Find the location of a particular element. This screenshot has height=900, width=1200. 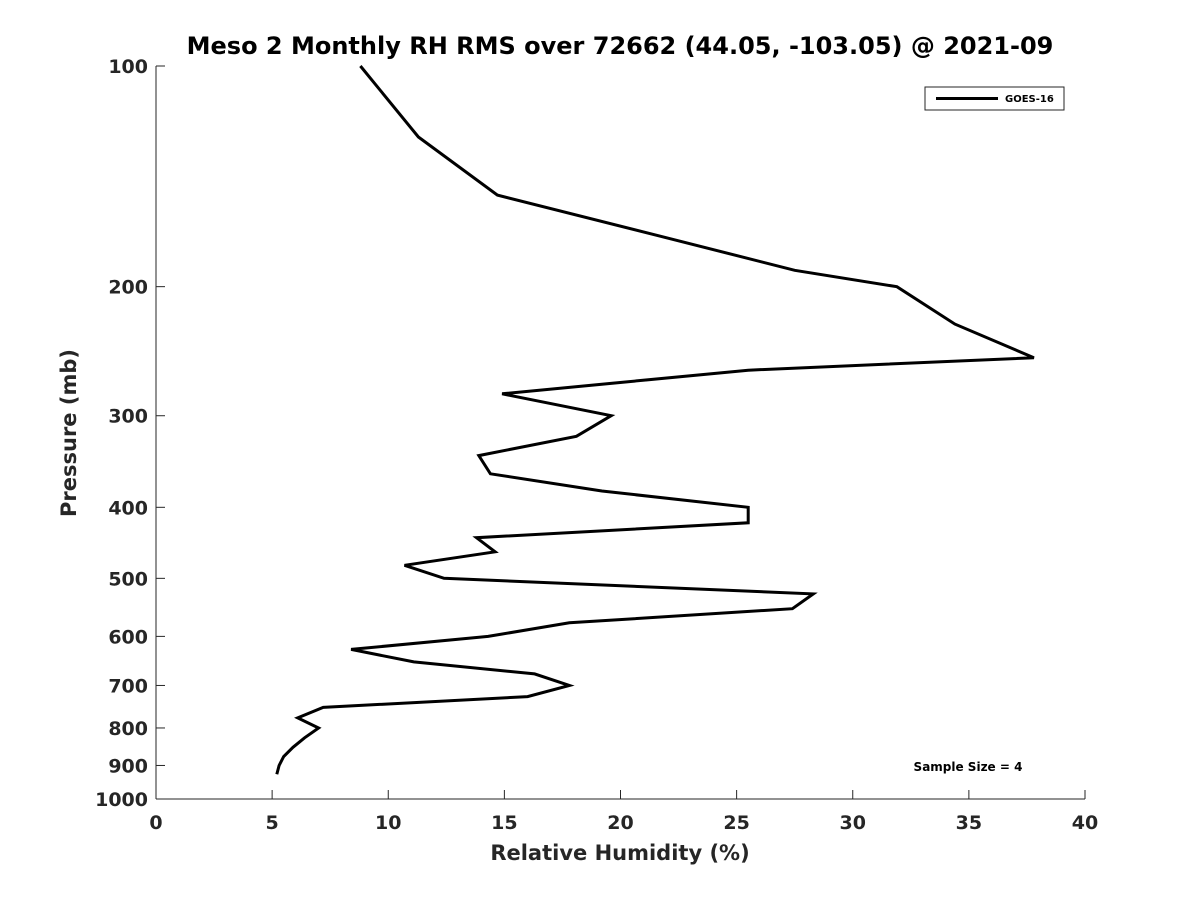

x-tick-label: 0 is located at coordinates (155, 823).